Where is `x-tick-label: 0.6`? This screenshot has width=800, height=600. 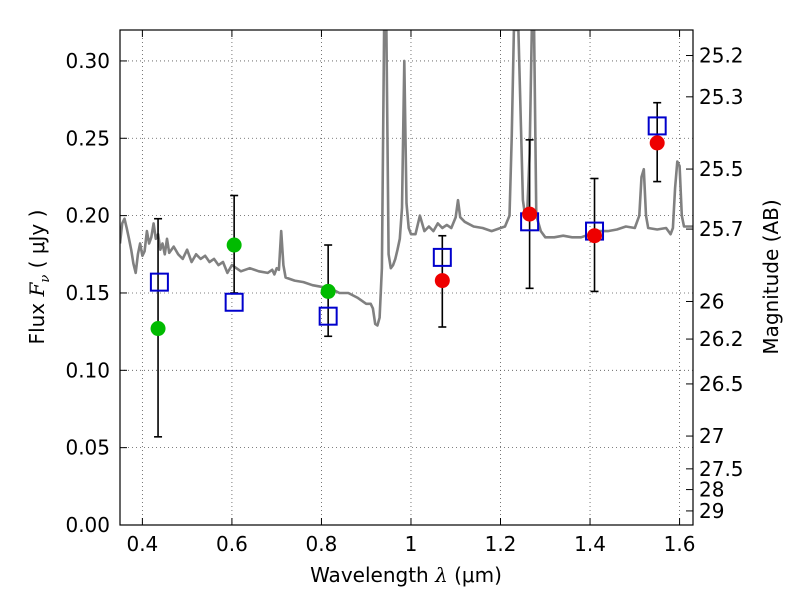
x-tick-label: 0.6 is located at coordinates (232, 544).